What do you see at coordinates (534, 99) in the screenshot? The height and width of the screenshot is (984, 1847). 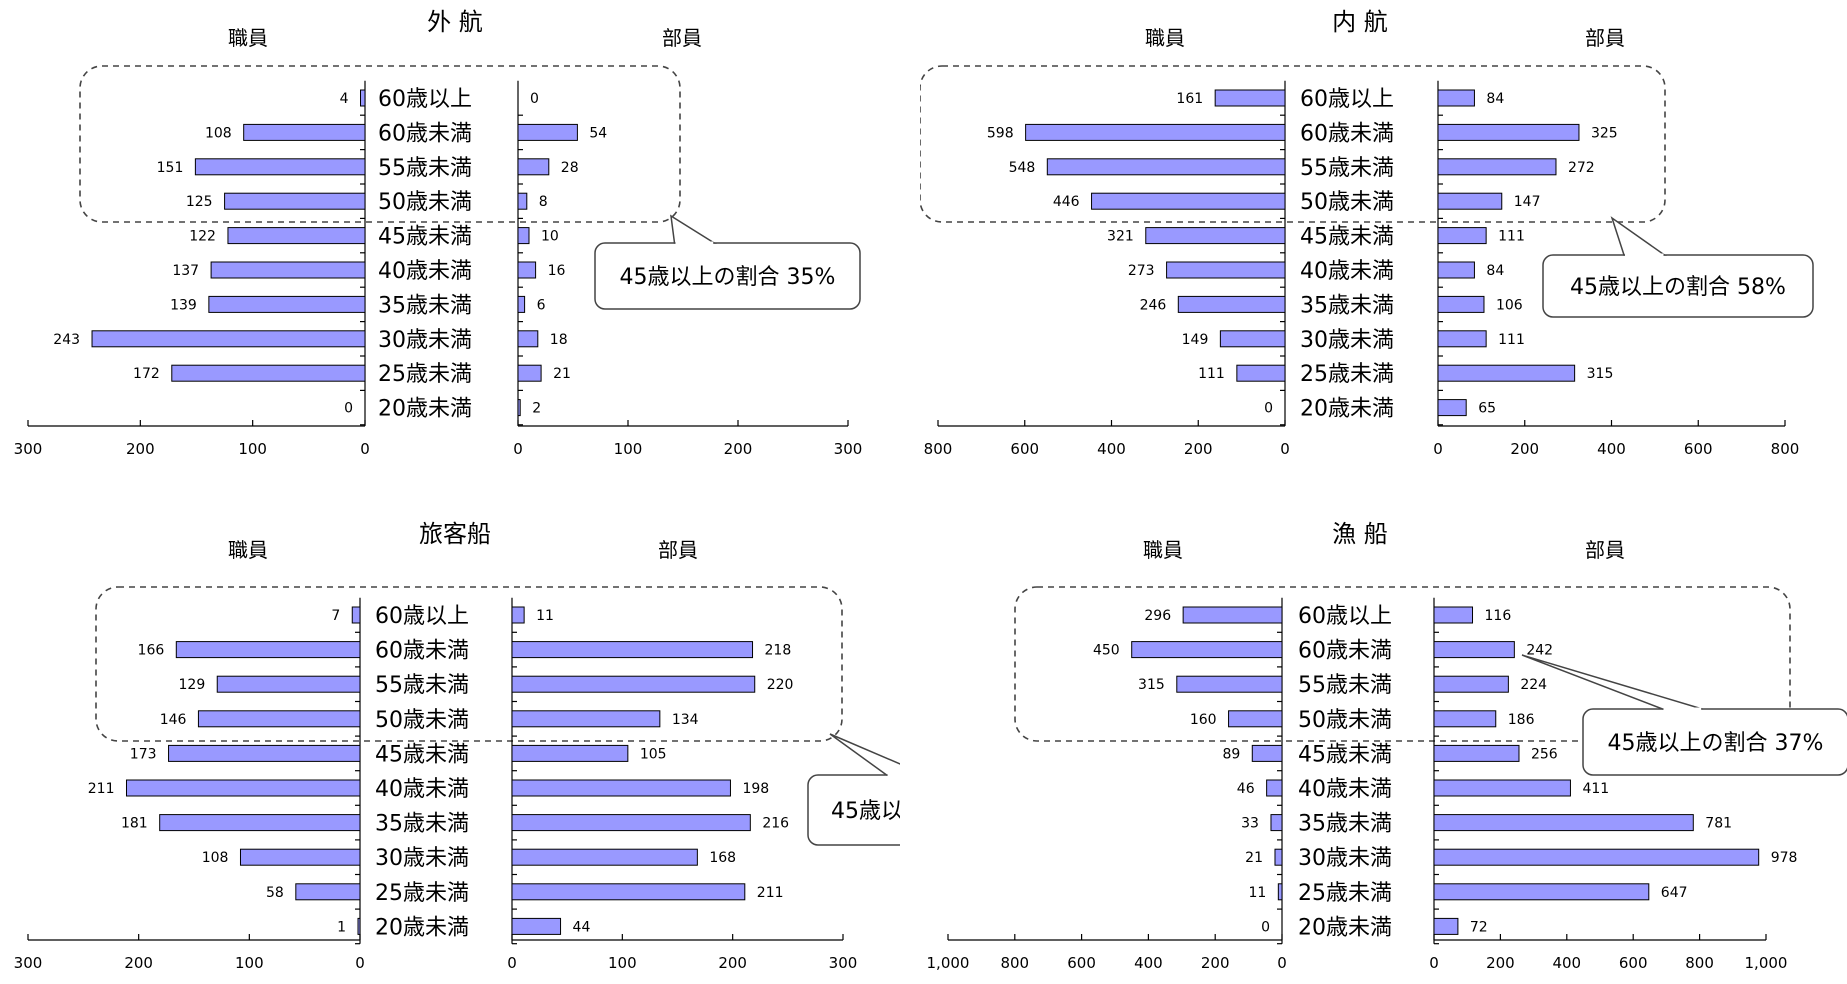 I see `value-label-right: 0` at bounding box center [534, 99].